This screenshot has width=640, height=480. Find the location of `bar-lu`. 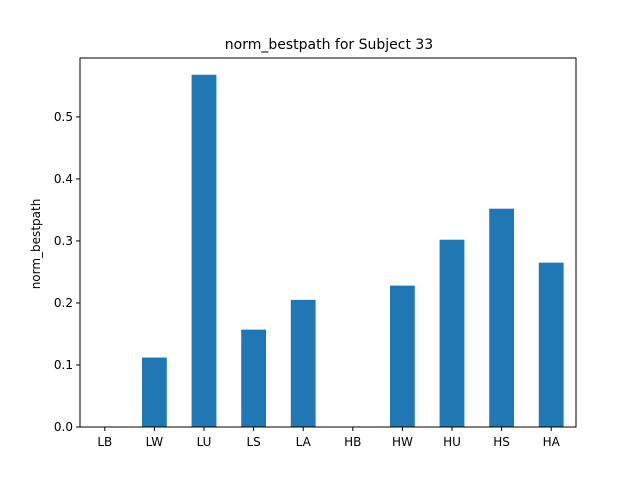

bar-lu is located at coordinates (204, 250).